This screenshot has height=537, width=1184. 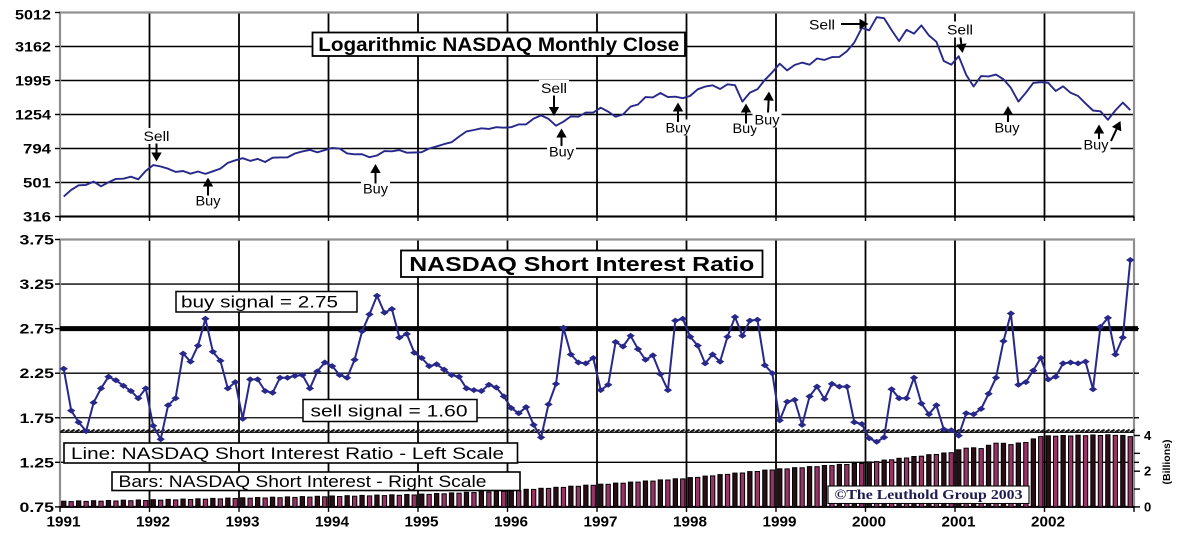 What do you see at coordinates (37, 418) in the screenshot?
I see `svg-text: 1.75` at bounding box center [37, 418].